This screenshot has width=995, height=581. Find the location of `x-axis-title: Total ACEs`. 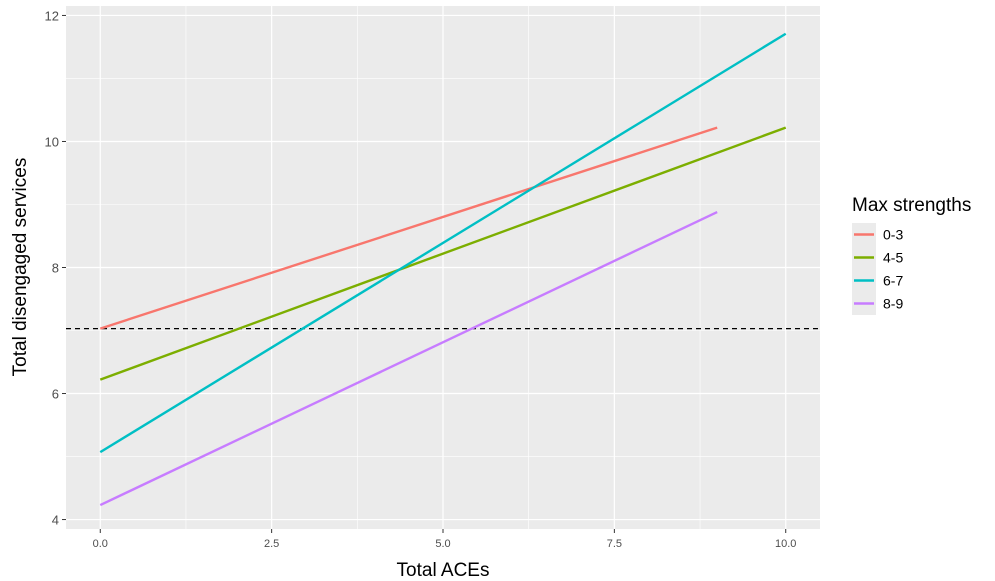

x-axis-title: Total ACEs is located at coordinates (443, 570).